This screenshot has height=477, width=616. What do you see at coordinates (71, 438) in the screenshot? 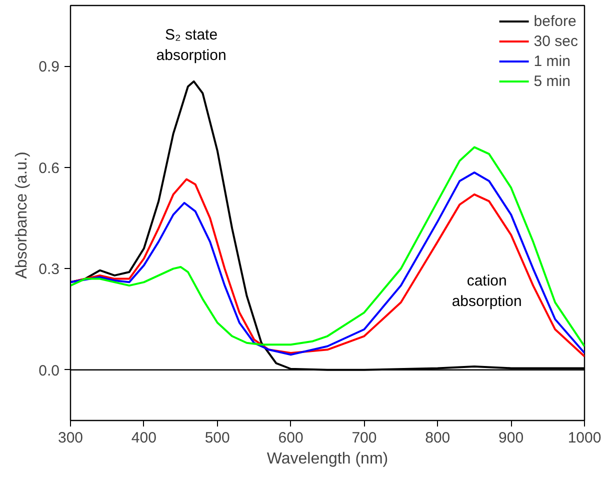
I see `x-tick-label: 300` at bounding box center [71, 438].